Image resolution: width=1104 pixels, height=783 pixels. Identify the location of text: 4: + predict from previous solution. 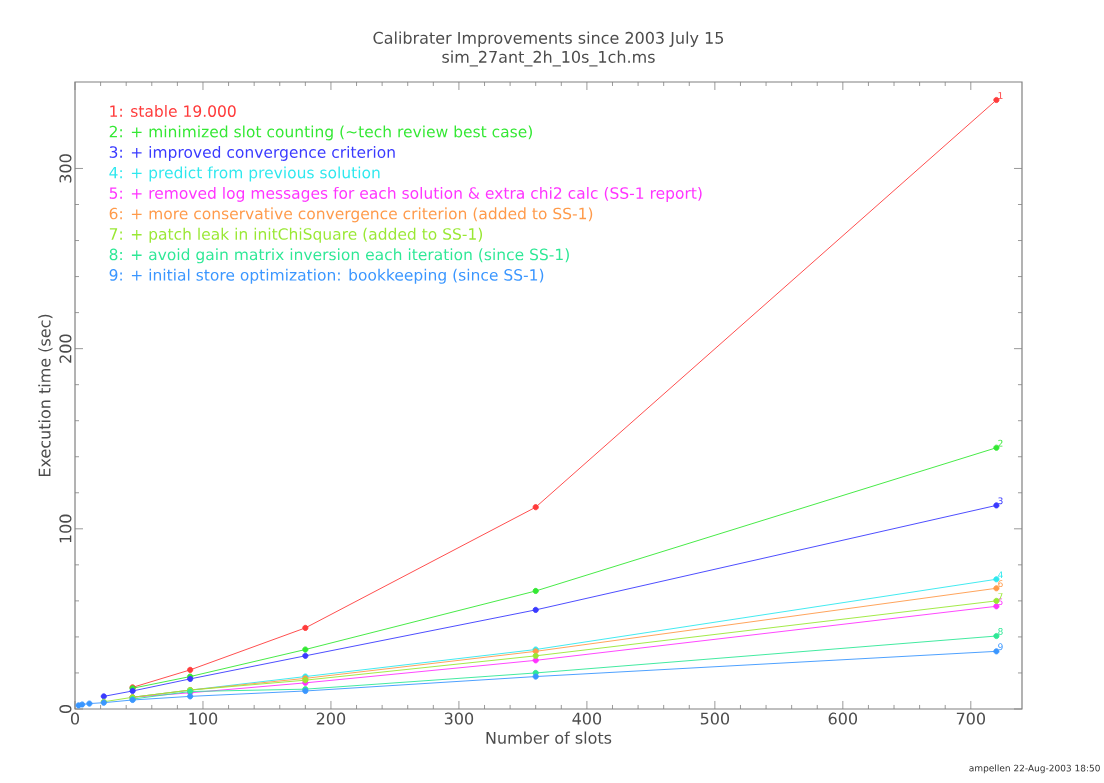
(244, 174).